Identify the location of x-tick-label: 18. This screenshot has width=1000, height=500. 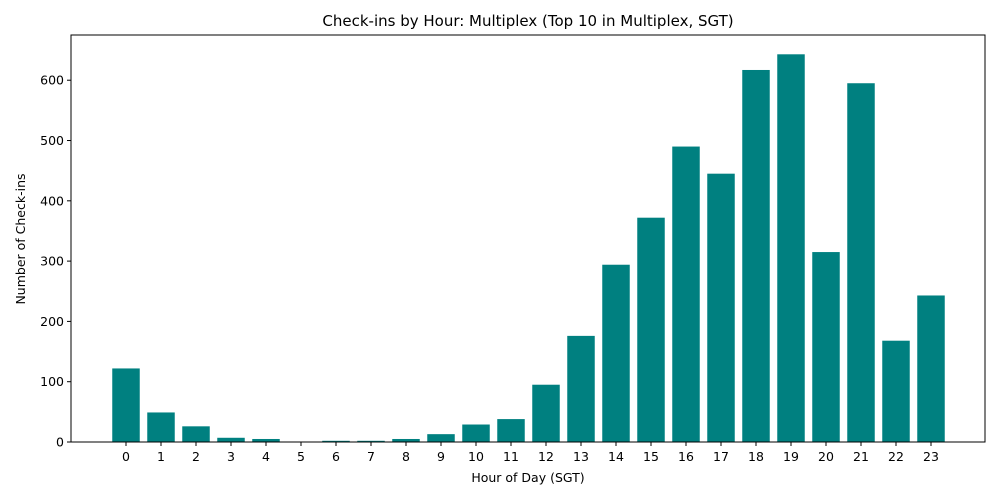
(756, 456).